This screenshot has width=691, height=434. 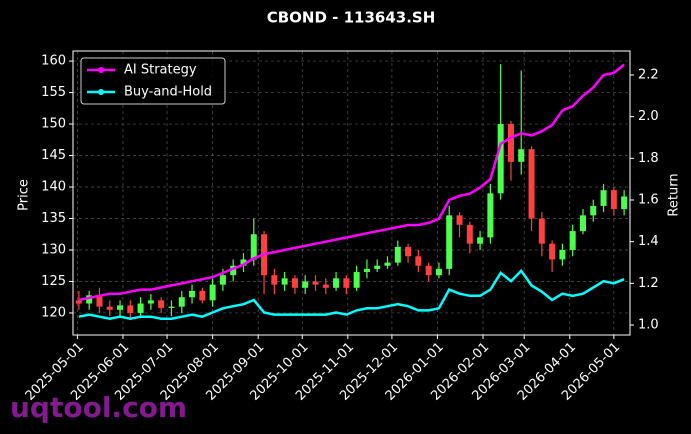 What do you see at coordinates (648, 324) in the screenshot?
I see `y2-tick-label: 1.0` at bounding box center [648, 324].